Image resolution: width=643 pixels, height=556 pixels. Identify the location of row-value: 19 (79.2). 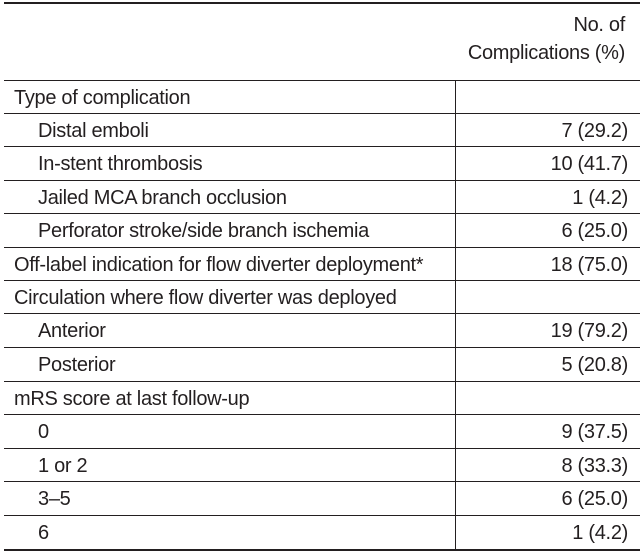
(589, 331).